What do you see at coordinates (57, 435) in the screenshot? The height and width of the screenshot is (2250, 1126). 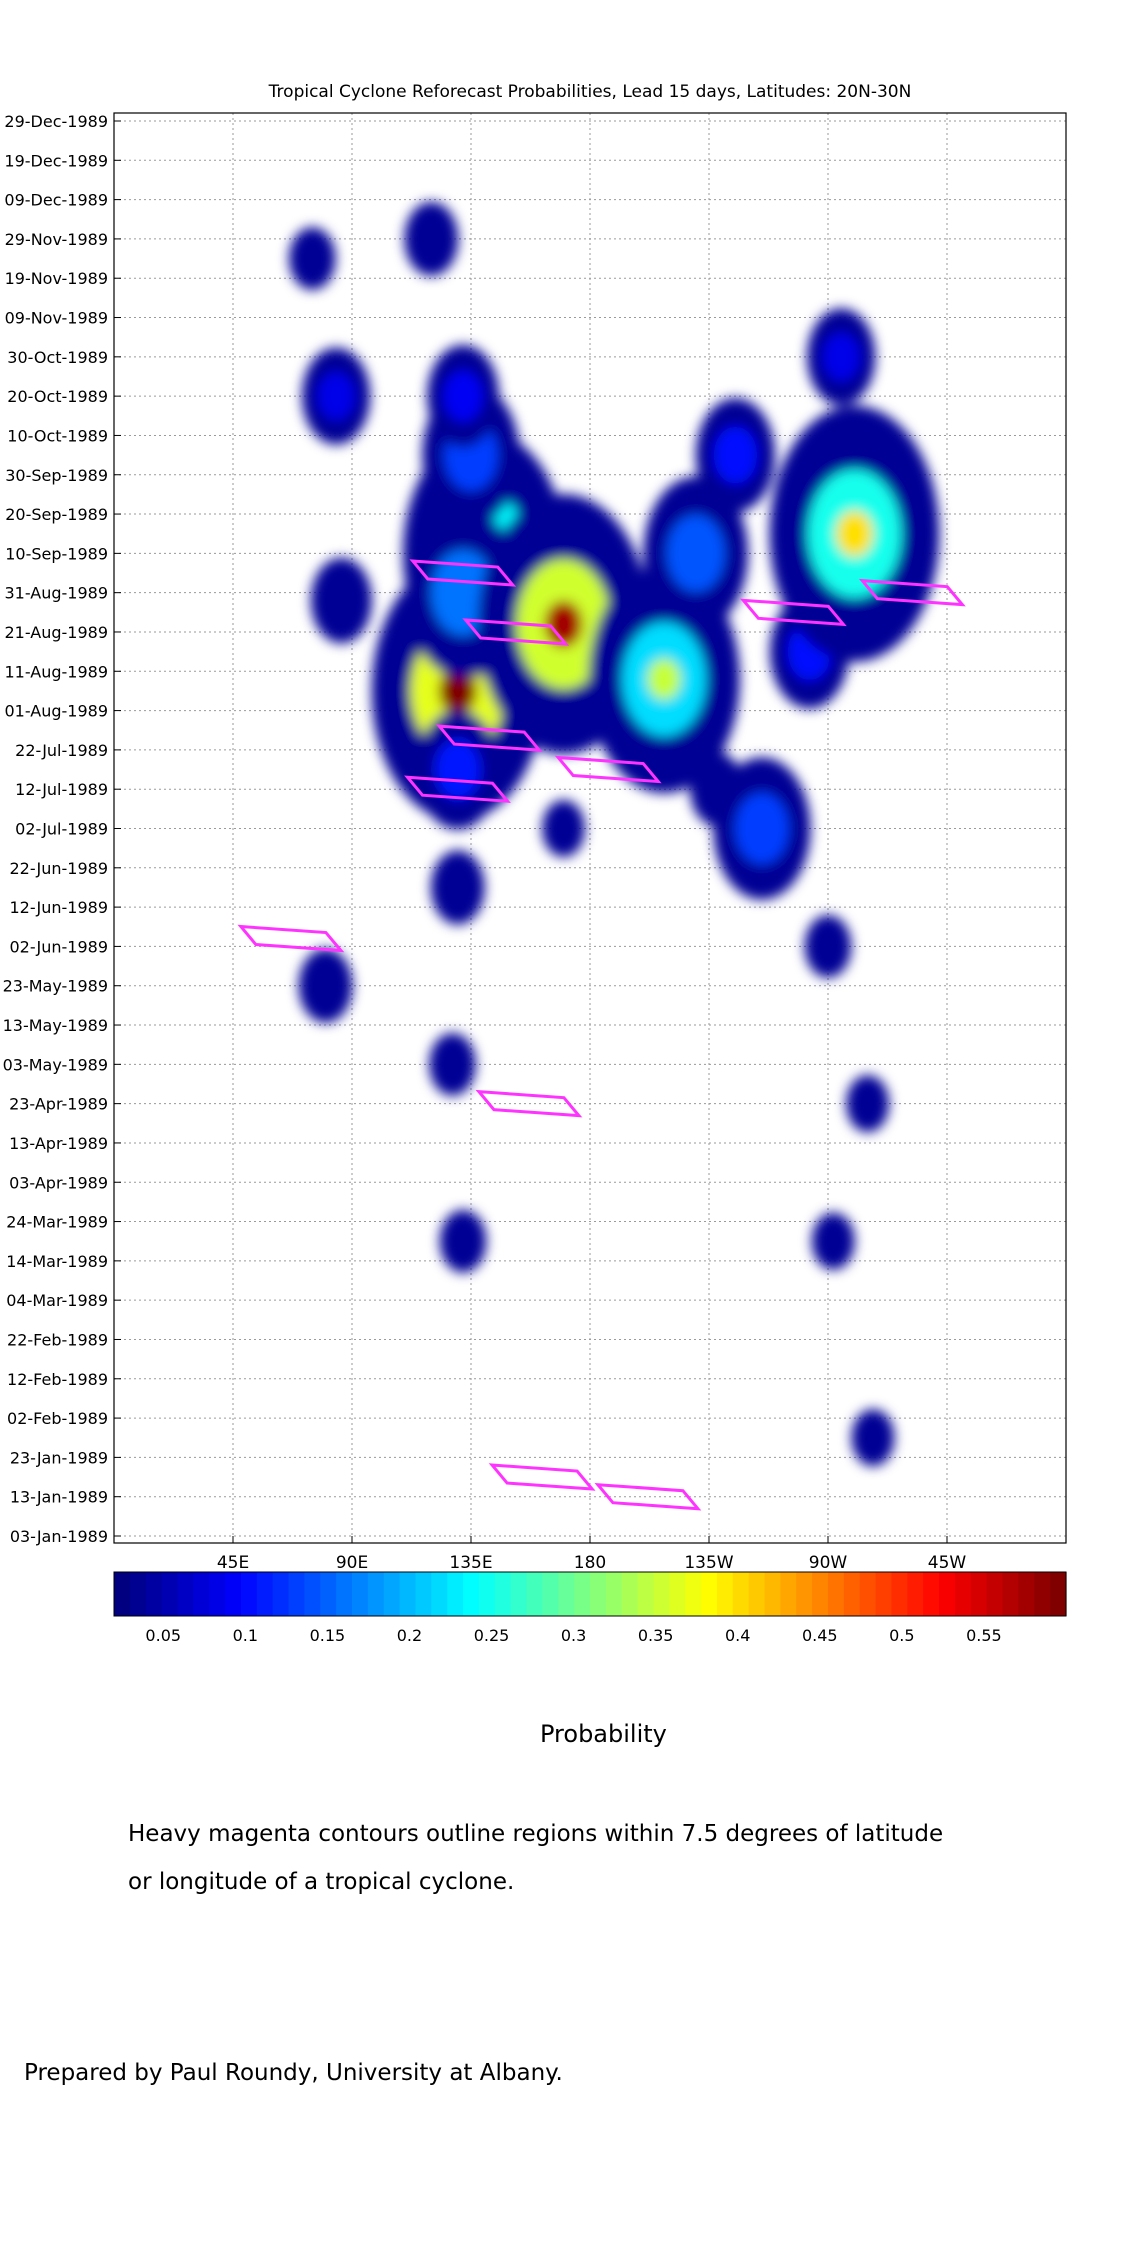 I see `y-tick-label: 10-Oct-1989` at bounding box center [57, 435].